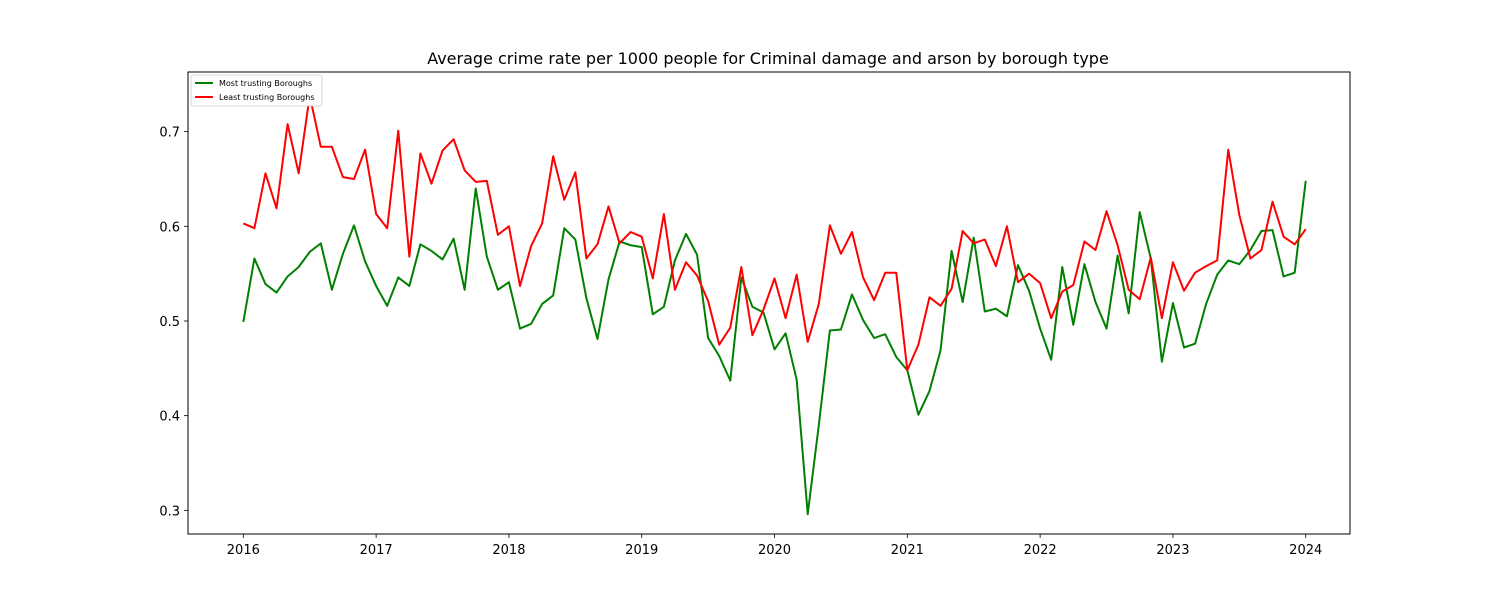  I want to click on x-tick-label: 2016, so click(243, 550).